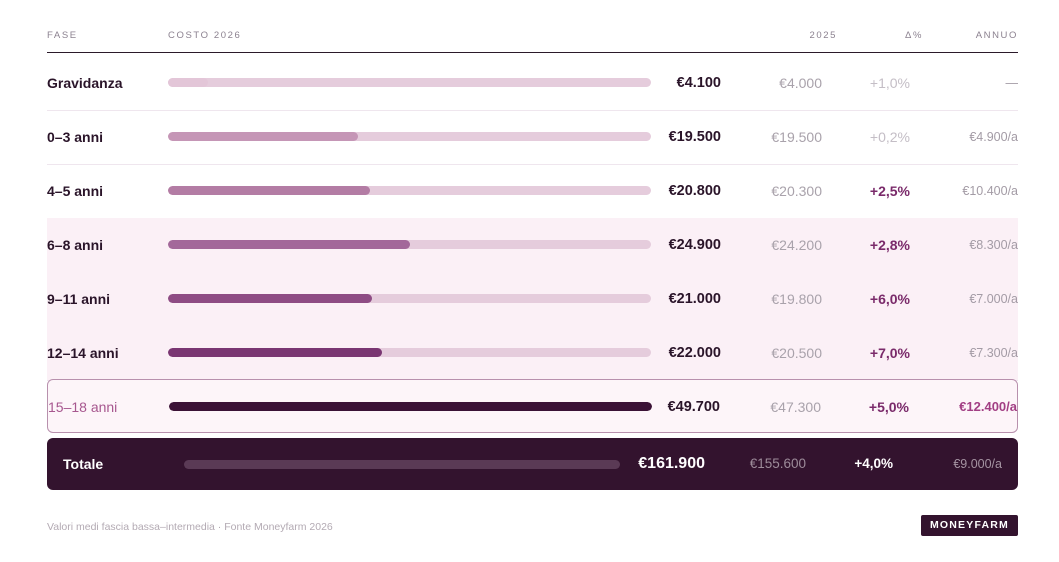 The image size is (1059, 562). Describe the element at coordinates (1012, 83) in the screenshot. I see `row-annuo: —` at that location.